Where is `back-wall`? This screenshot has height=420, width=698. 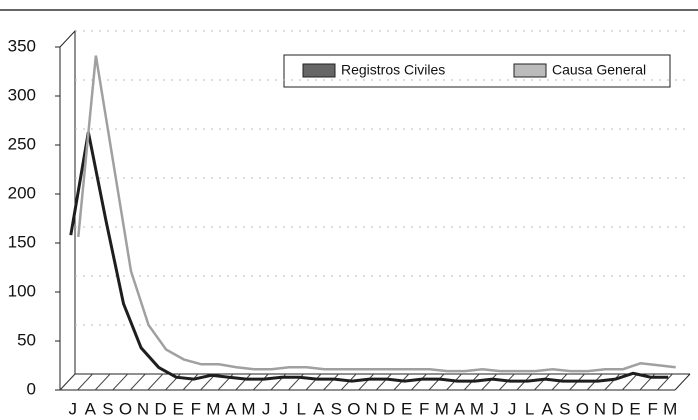
back-wall is located at coordinates (67, 210).